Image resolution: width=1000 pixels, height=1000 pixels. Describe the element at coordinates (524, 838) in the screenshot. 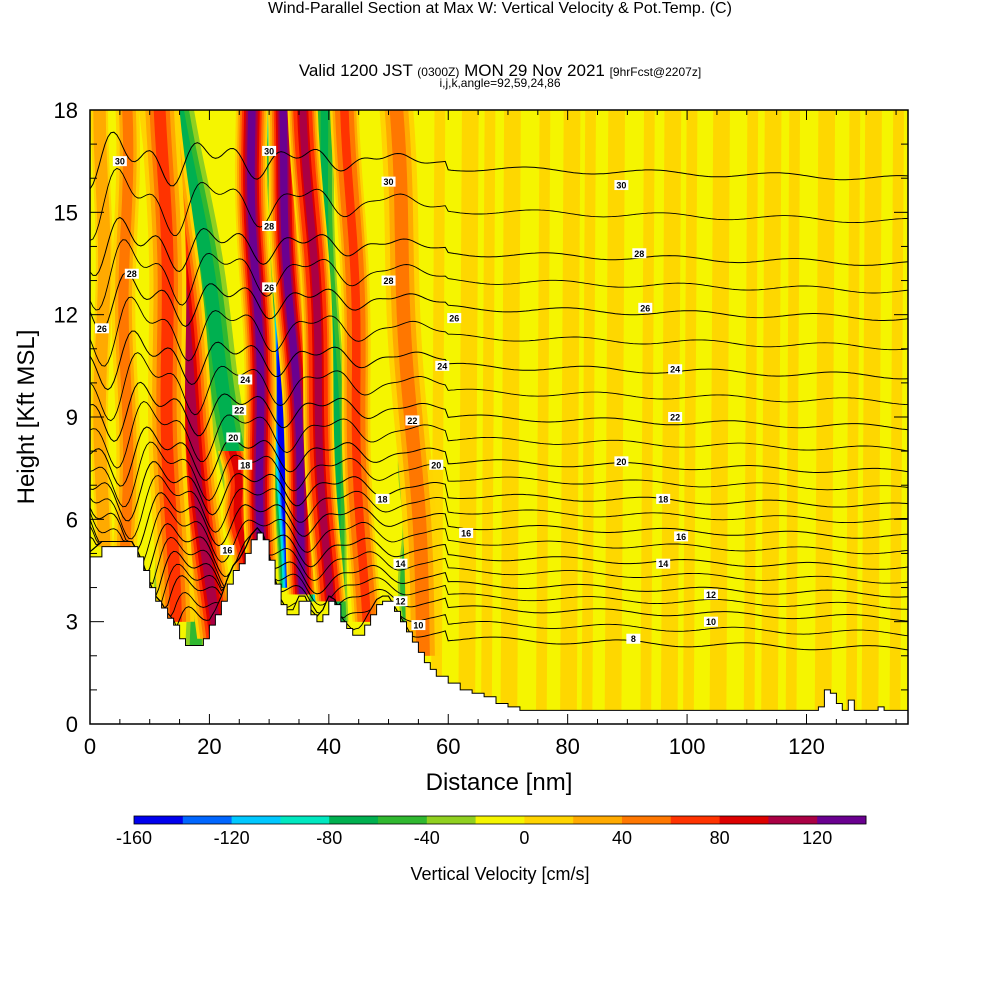

I see `colorbar-tick-label: 0` at that location.